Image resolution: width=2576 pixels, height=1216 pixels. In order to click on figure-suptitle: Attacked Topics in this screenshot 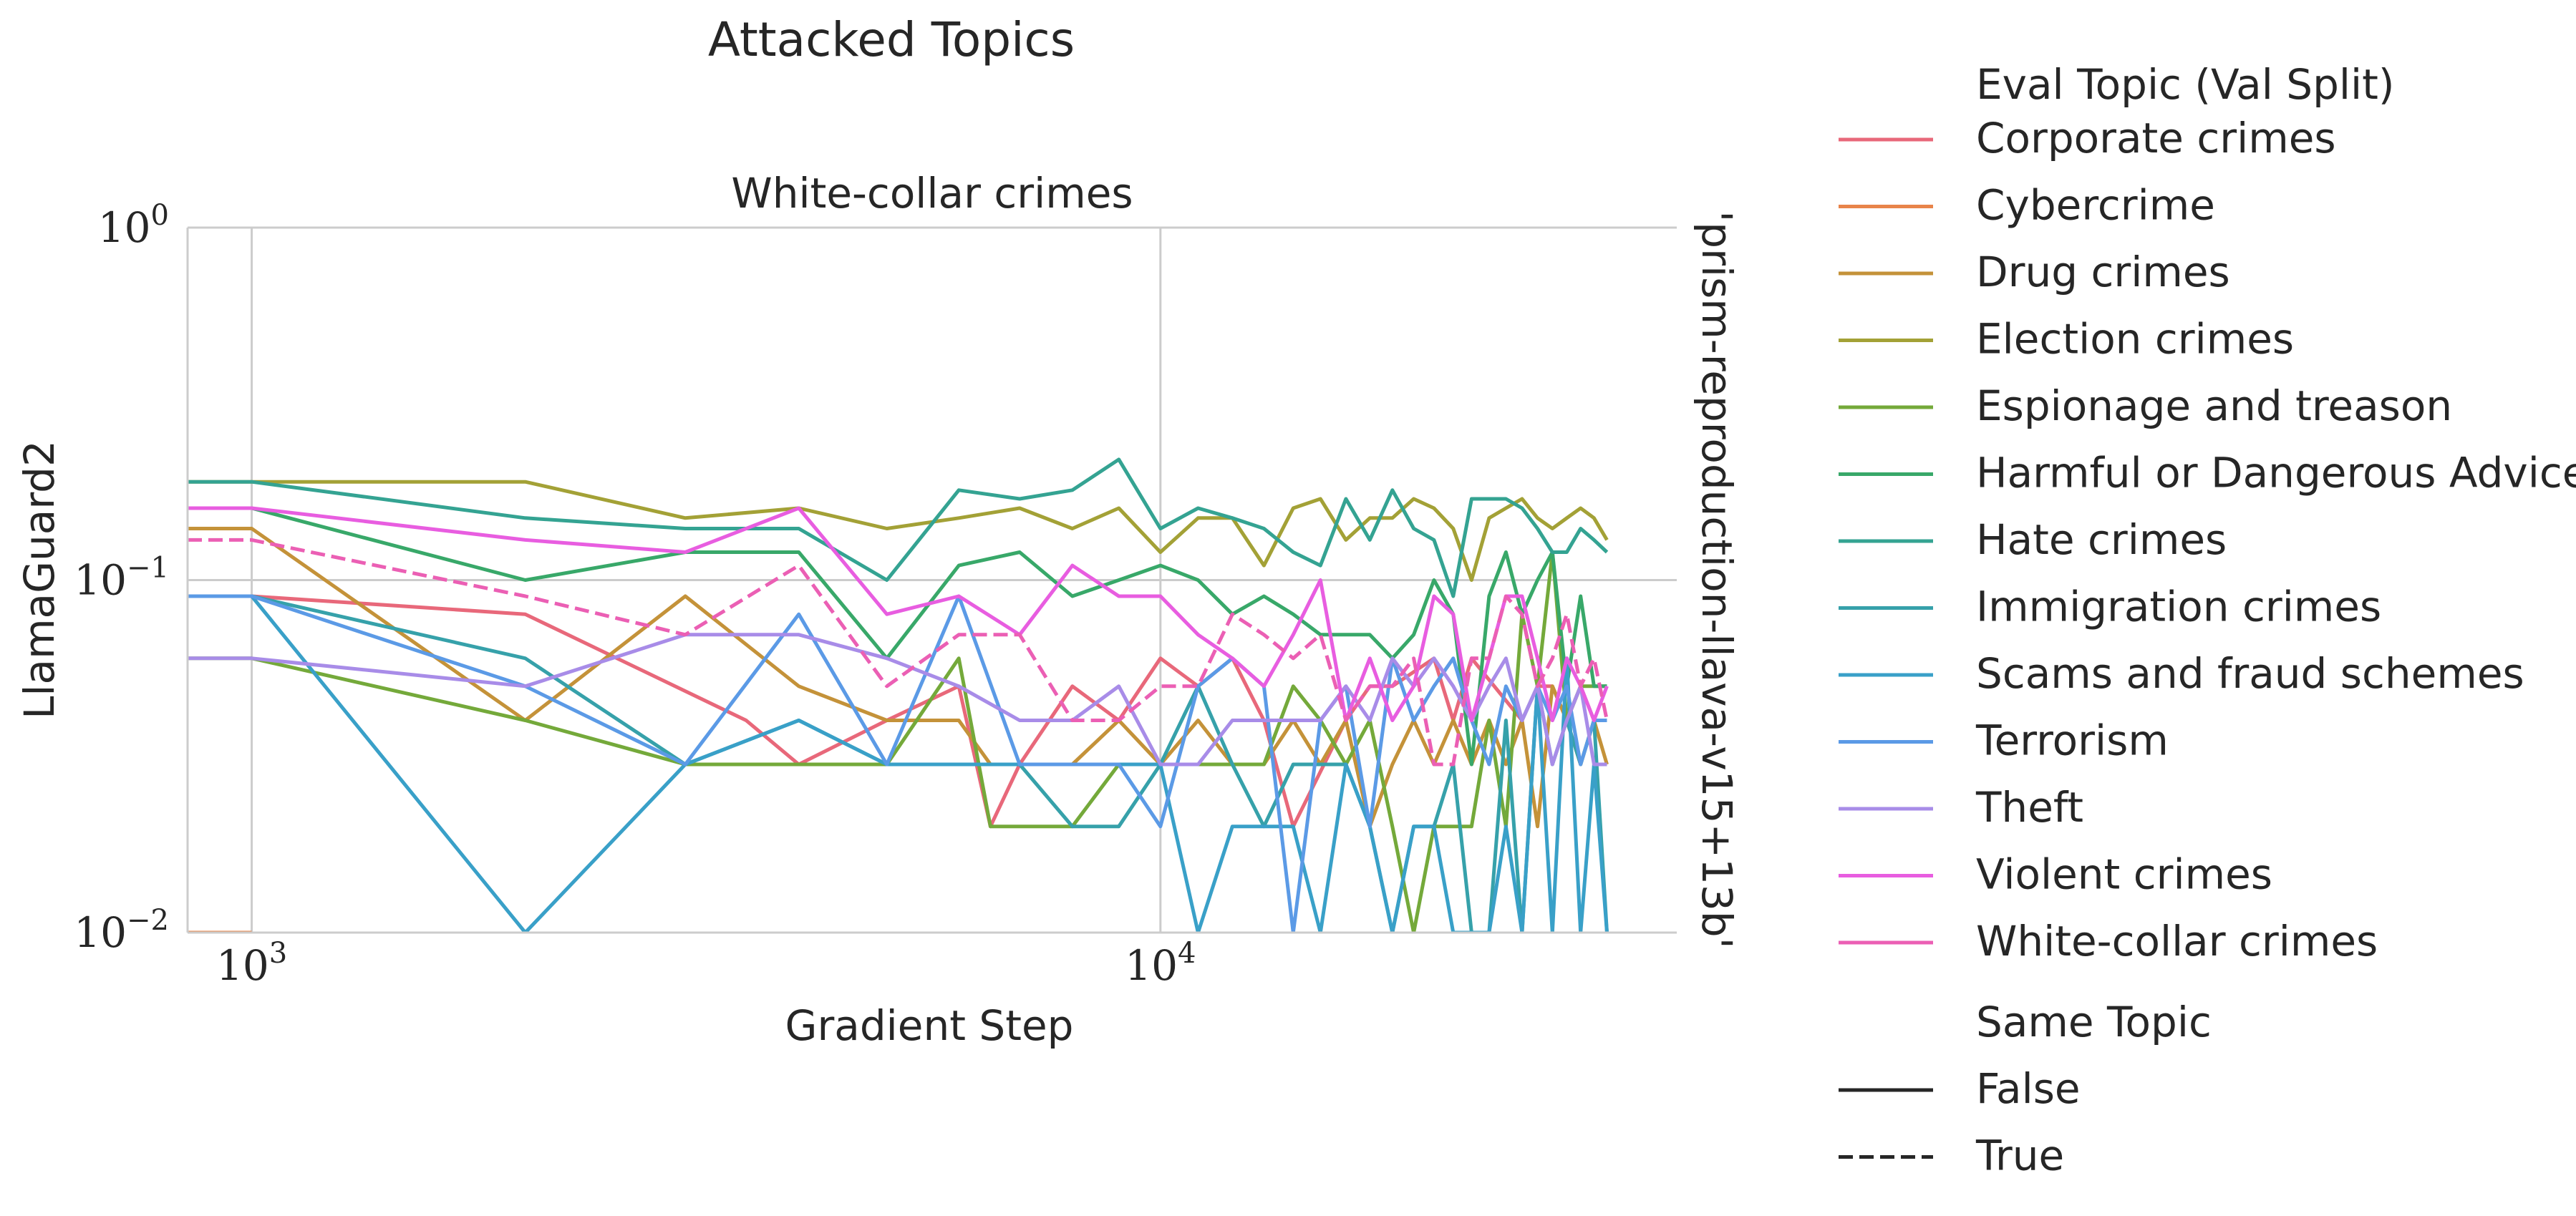, I will do `click(891, 39)`.